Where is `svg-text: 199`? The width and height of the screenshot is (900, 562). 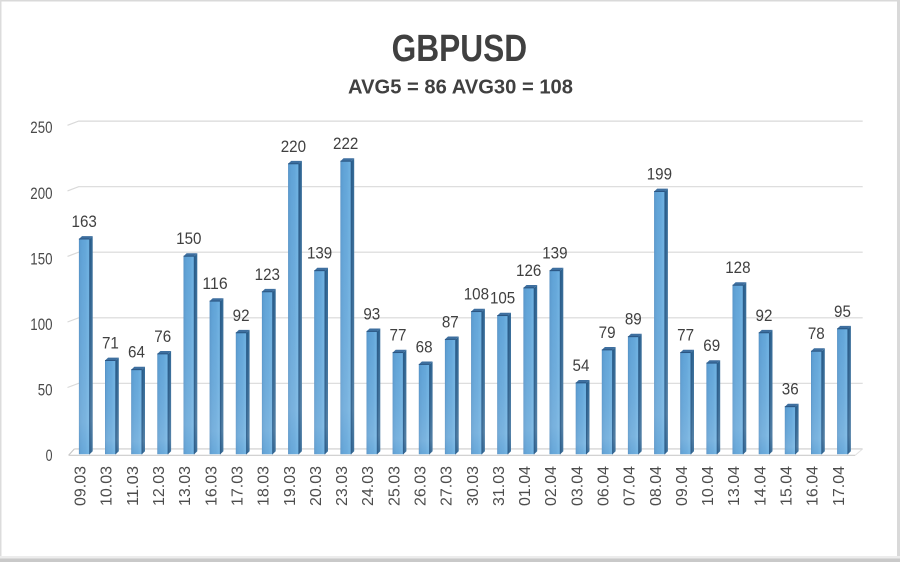 svg-text: 199 is located at coordinates (659, 174).